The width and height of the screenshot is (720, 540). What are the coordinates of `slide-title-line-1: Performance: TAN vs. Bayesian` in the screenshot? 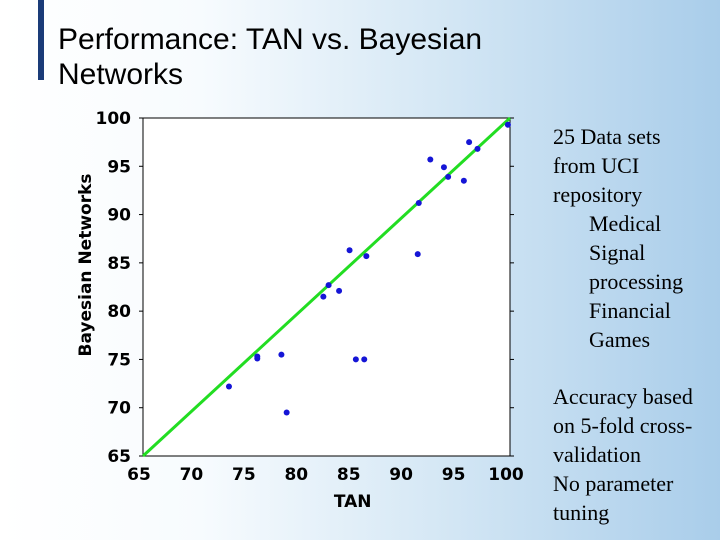 It's located at (270, 39).